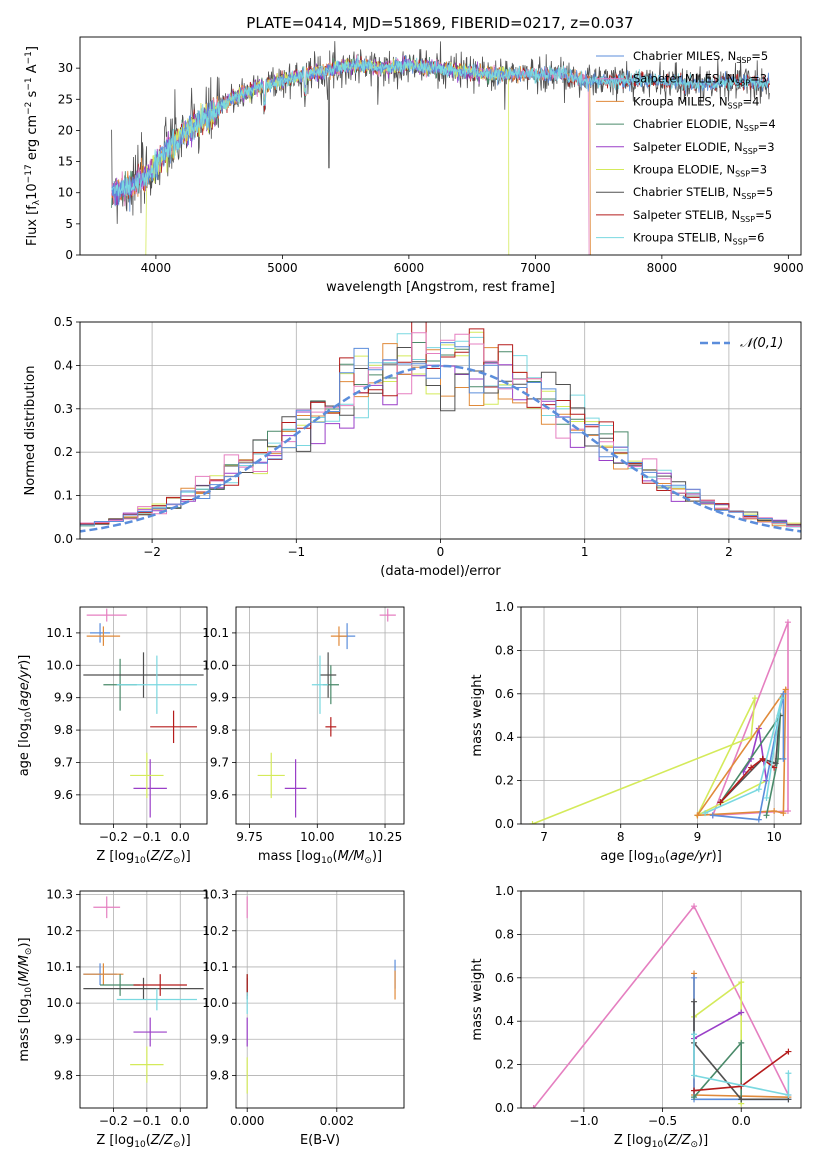 The height and width of the screenshot is (1170, 819). Describe the element at coordinates (215, 967) in the screenshot. I see `y-tick-label: 10.1` at that location.